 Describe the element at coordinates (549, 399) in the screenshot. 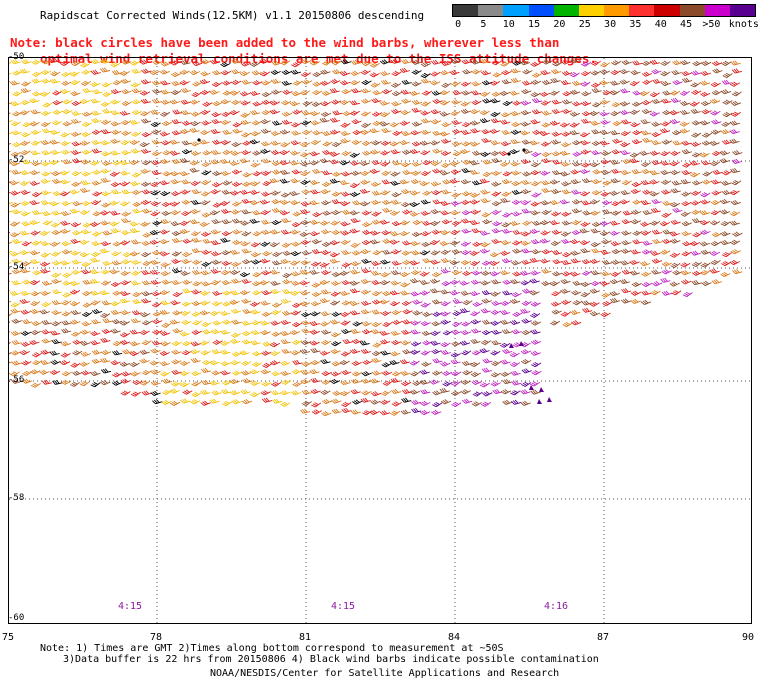

I see `wind-pennant` at that location.